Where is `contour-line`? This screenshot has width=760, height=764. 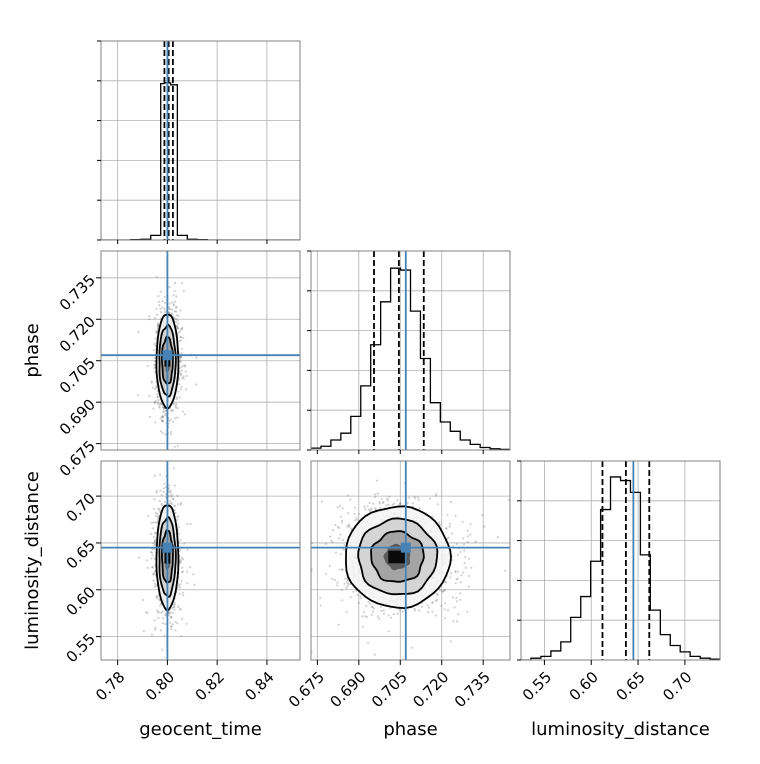 contour-line is located at coordinates (397, 556).